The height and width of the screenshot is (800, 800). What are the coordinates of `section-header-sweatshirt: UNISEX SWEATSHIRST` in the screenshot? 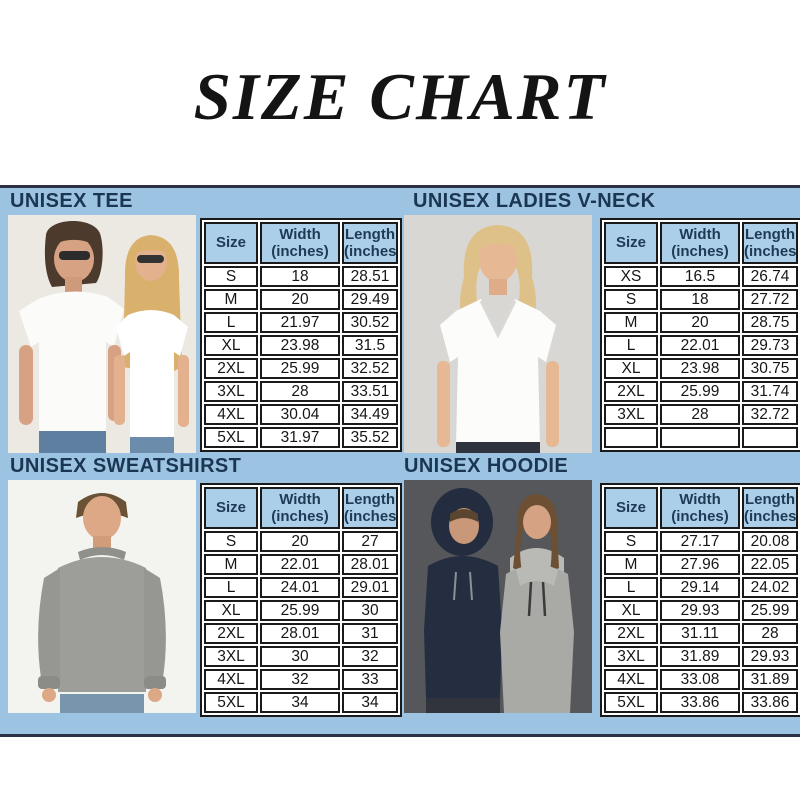 It's located at (200, 466).